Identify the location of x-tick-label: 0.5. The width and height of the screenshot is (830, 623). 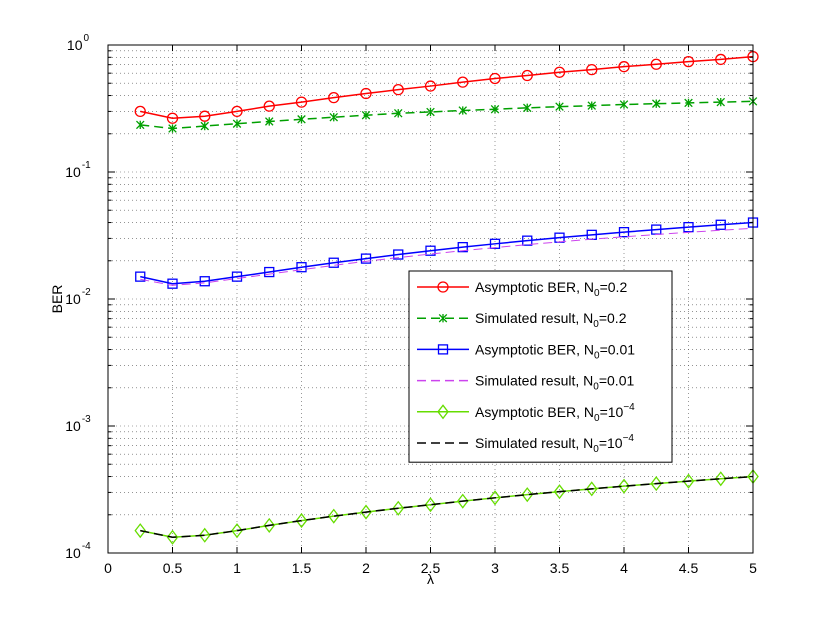
(173, 568).